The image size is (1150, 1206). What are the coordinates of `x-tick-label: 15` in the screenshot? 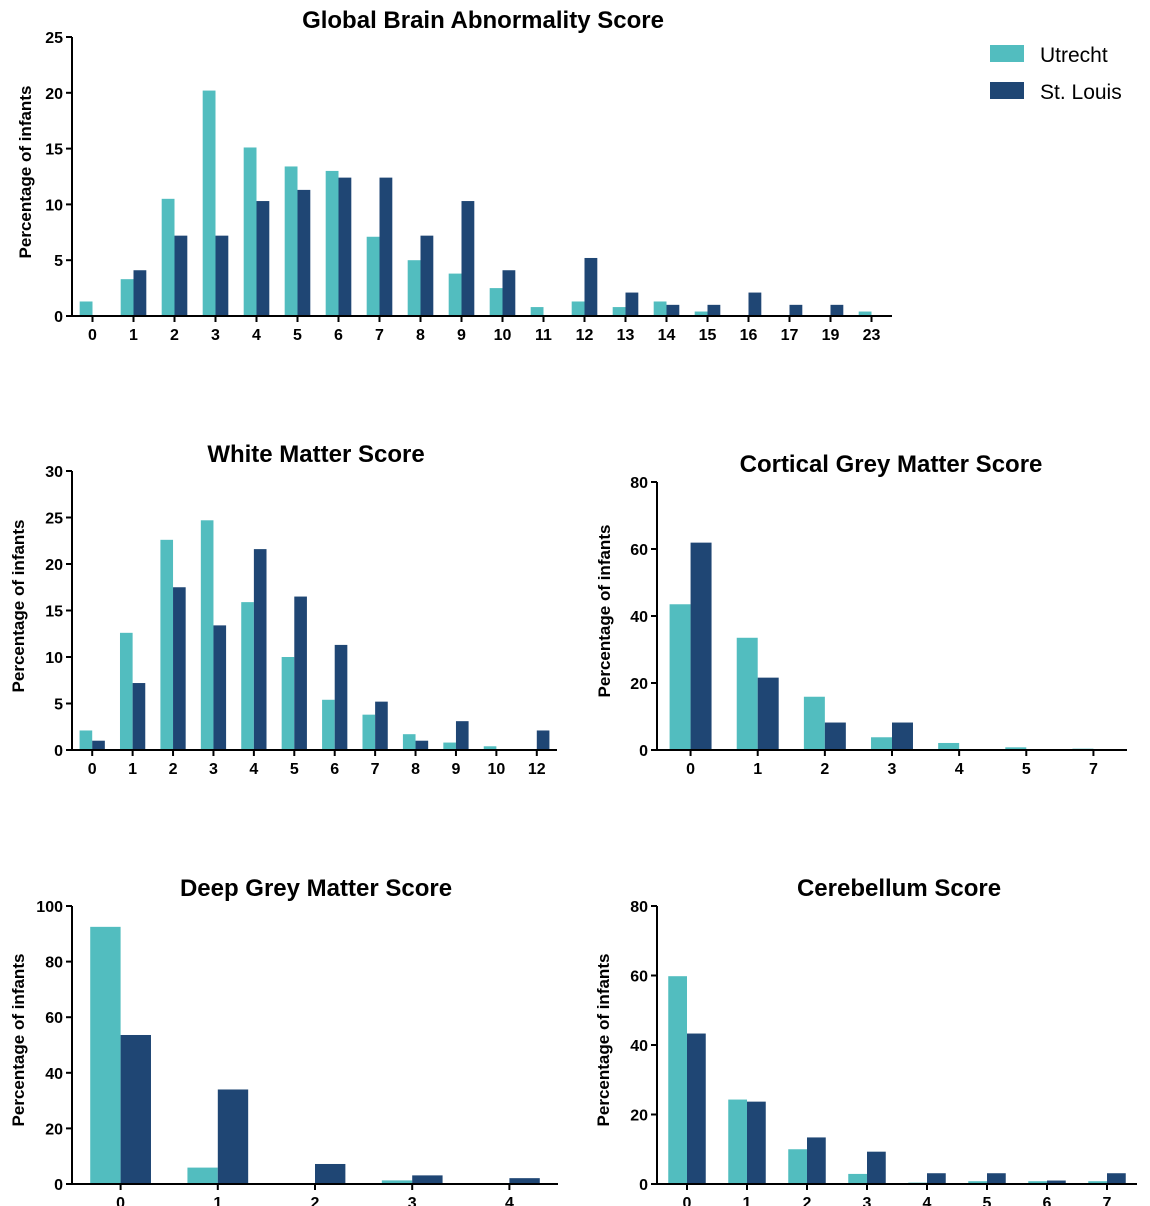 It's located at (708, 335).